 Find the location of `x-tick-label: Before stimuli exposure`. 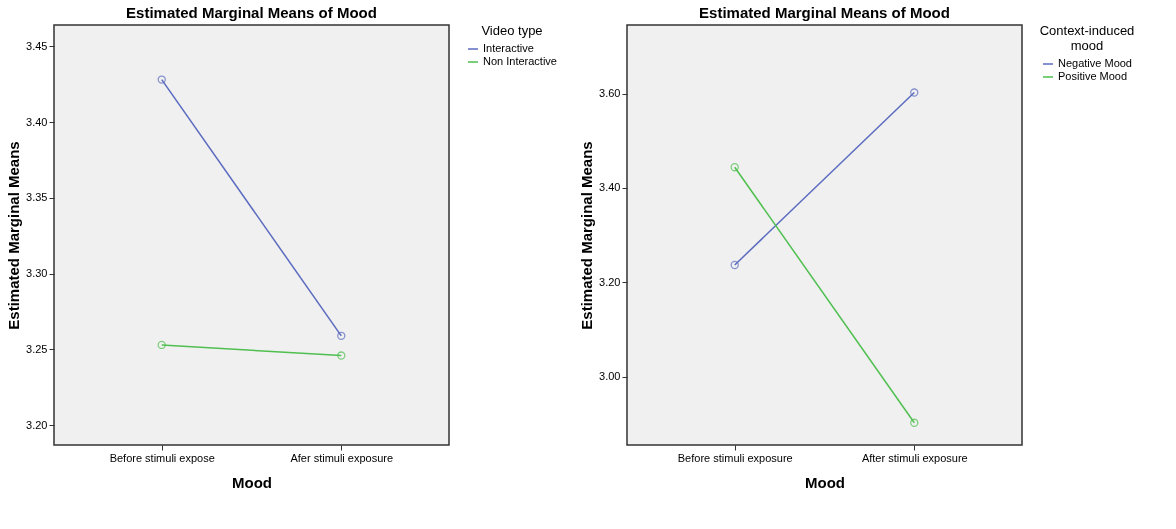

x-tick-label: Before stimuli exposure is located at coordinates (735, 457).